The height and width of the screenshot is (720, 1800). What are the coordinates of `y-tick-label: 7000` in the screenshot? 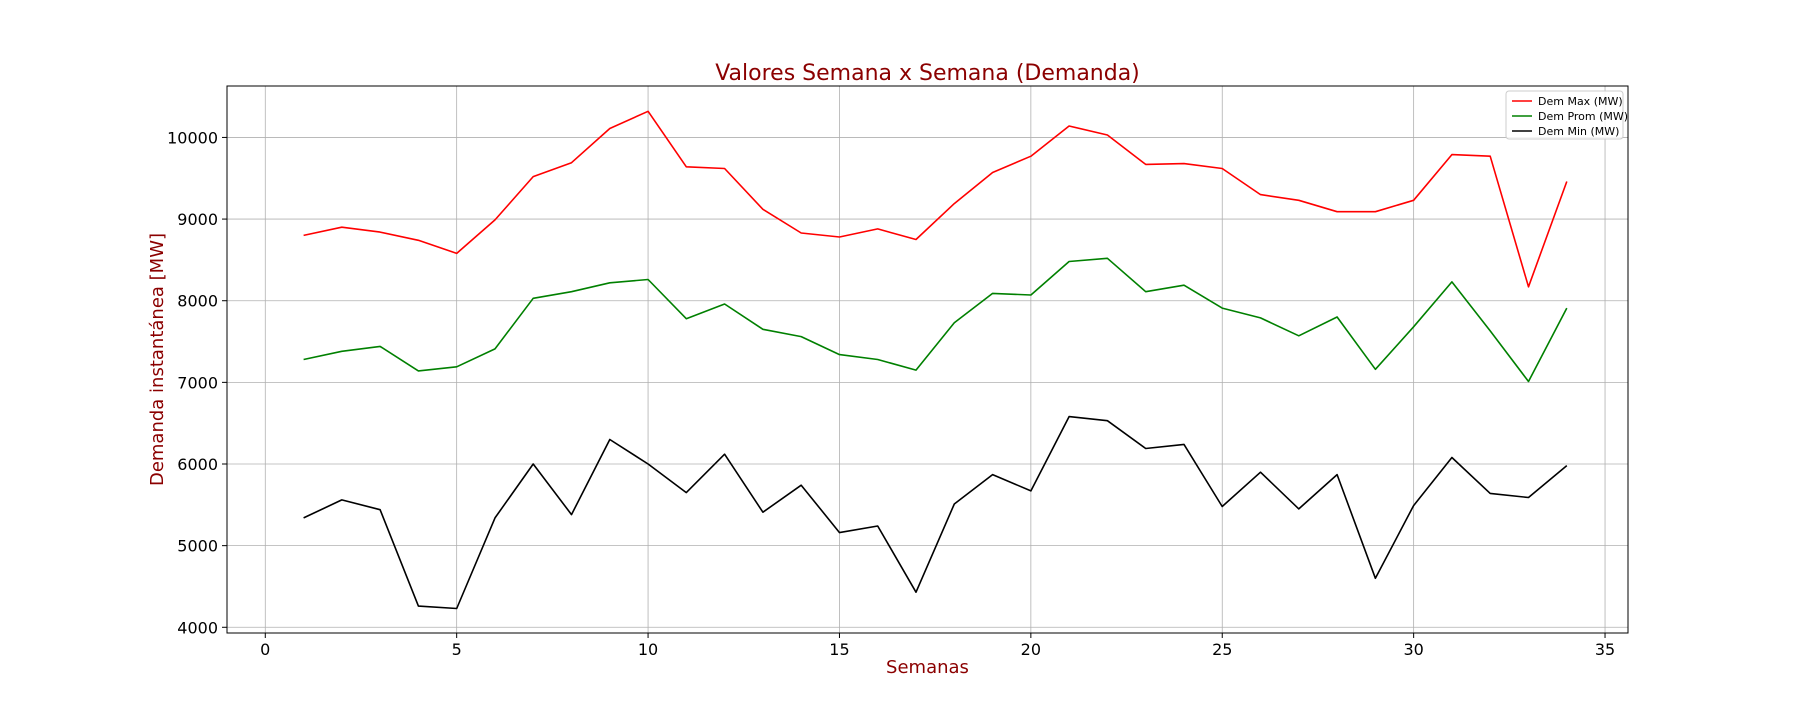 It's located at (197, 382).